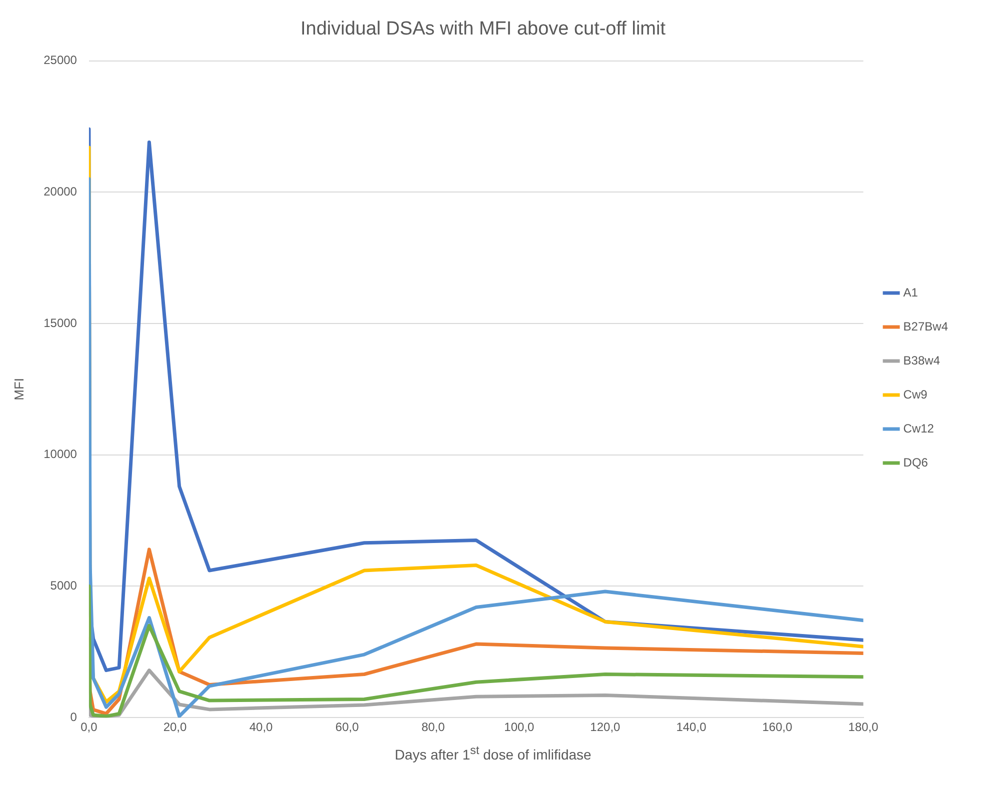  I want to click on x-tick-label: 40,0, so click(261, 727).